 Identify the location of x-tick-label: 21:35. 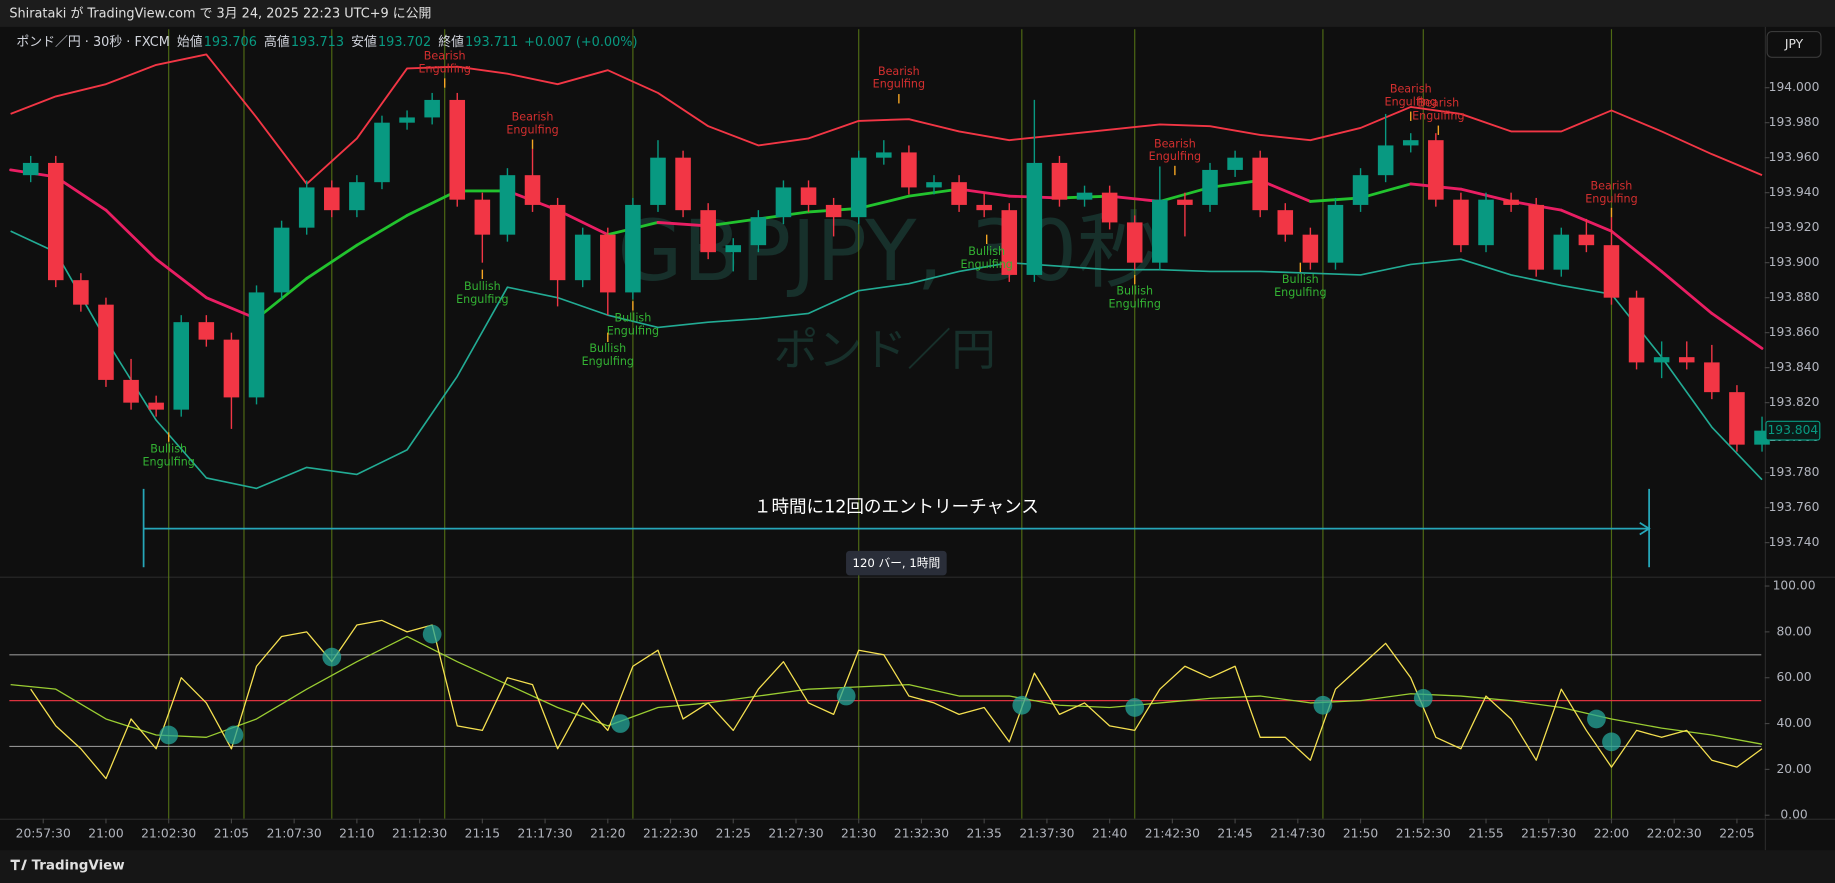
(983, 833).